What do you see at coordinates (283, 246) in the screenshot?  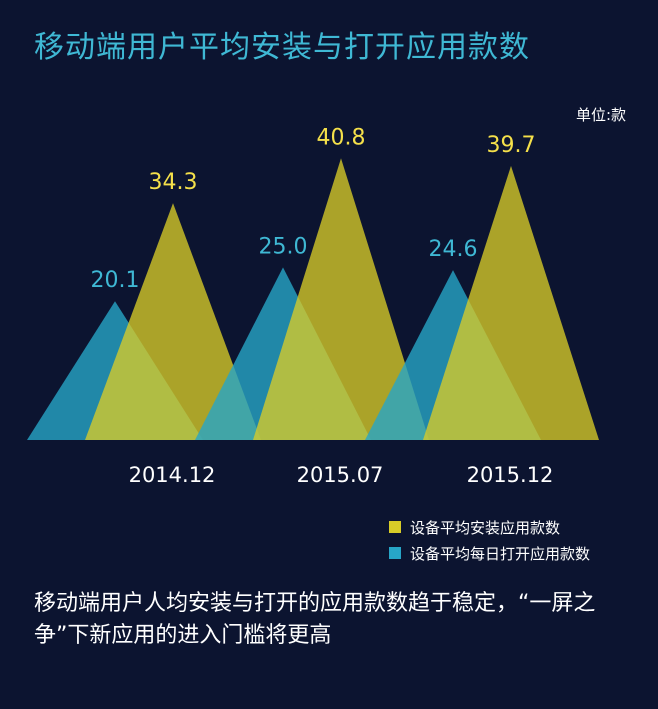 I see `value-label-opened-2015.07: 25.0` at bounding box center [283, 246].